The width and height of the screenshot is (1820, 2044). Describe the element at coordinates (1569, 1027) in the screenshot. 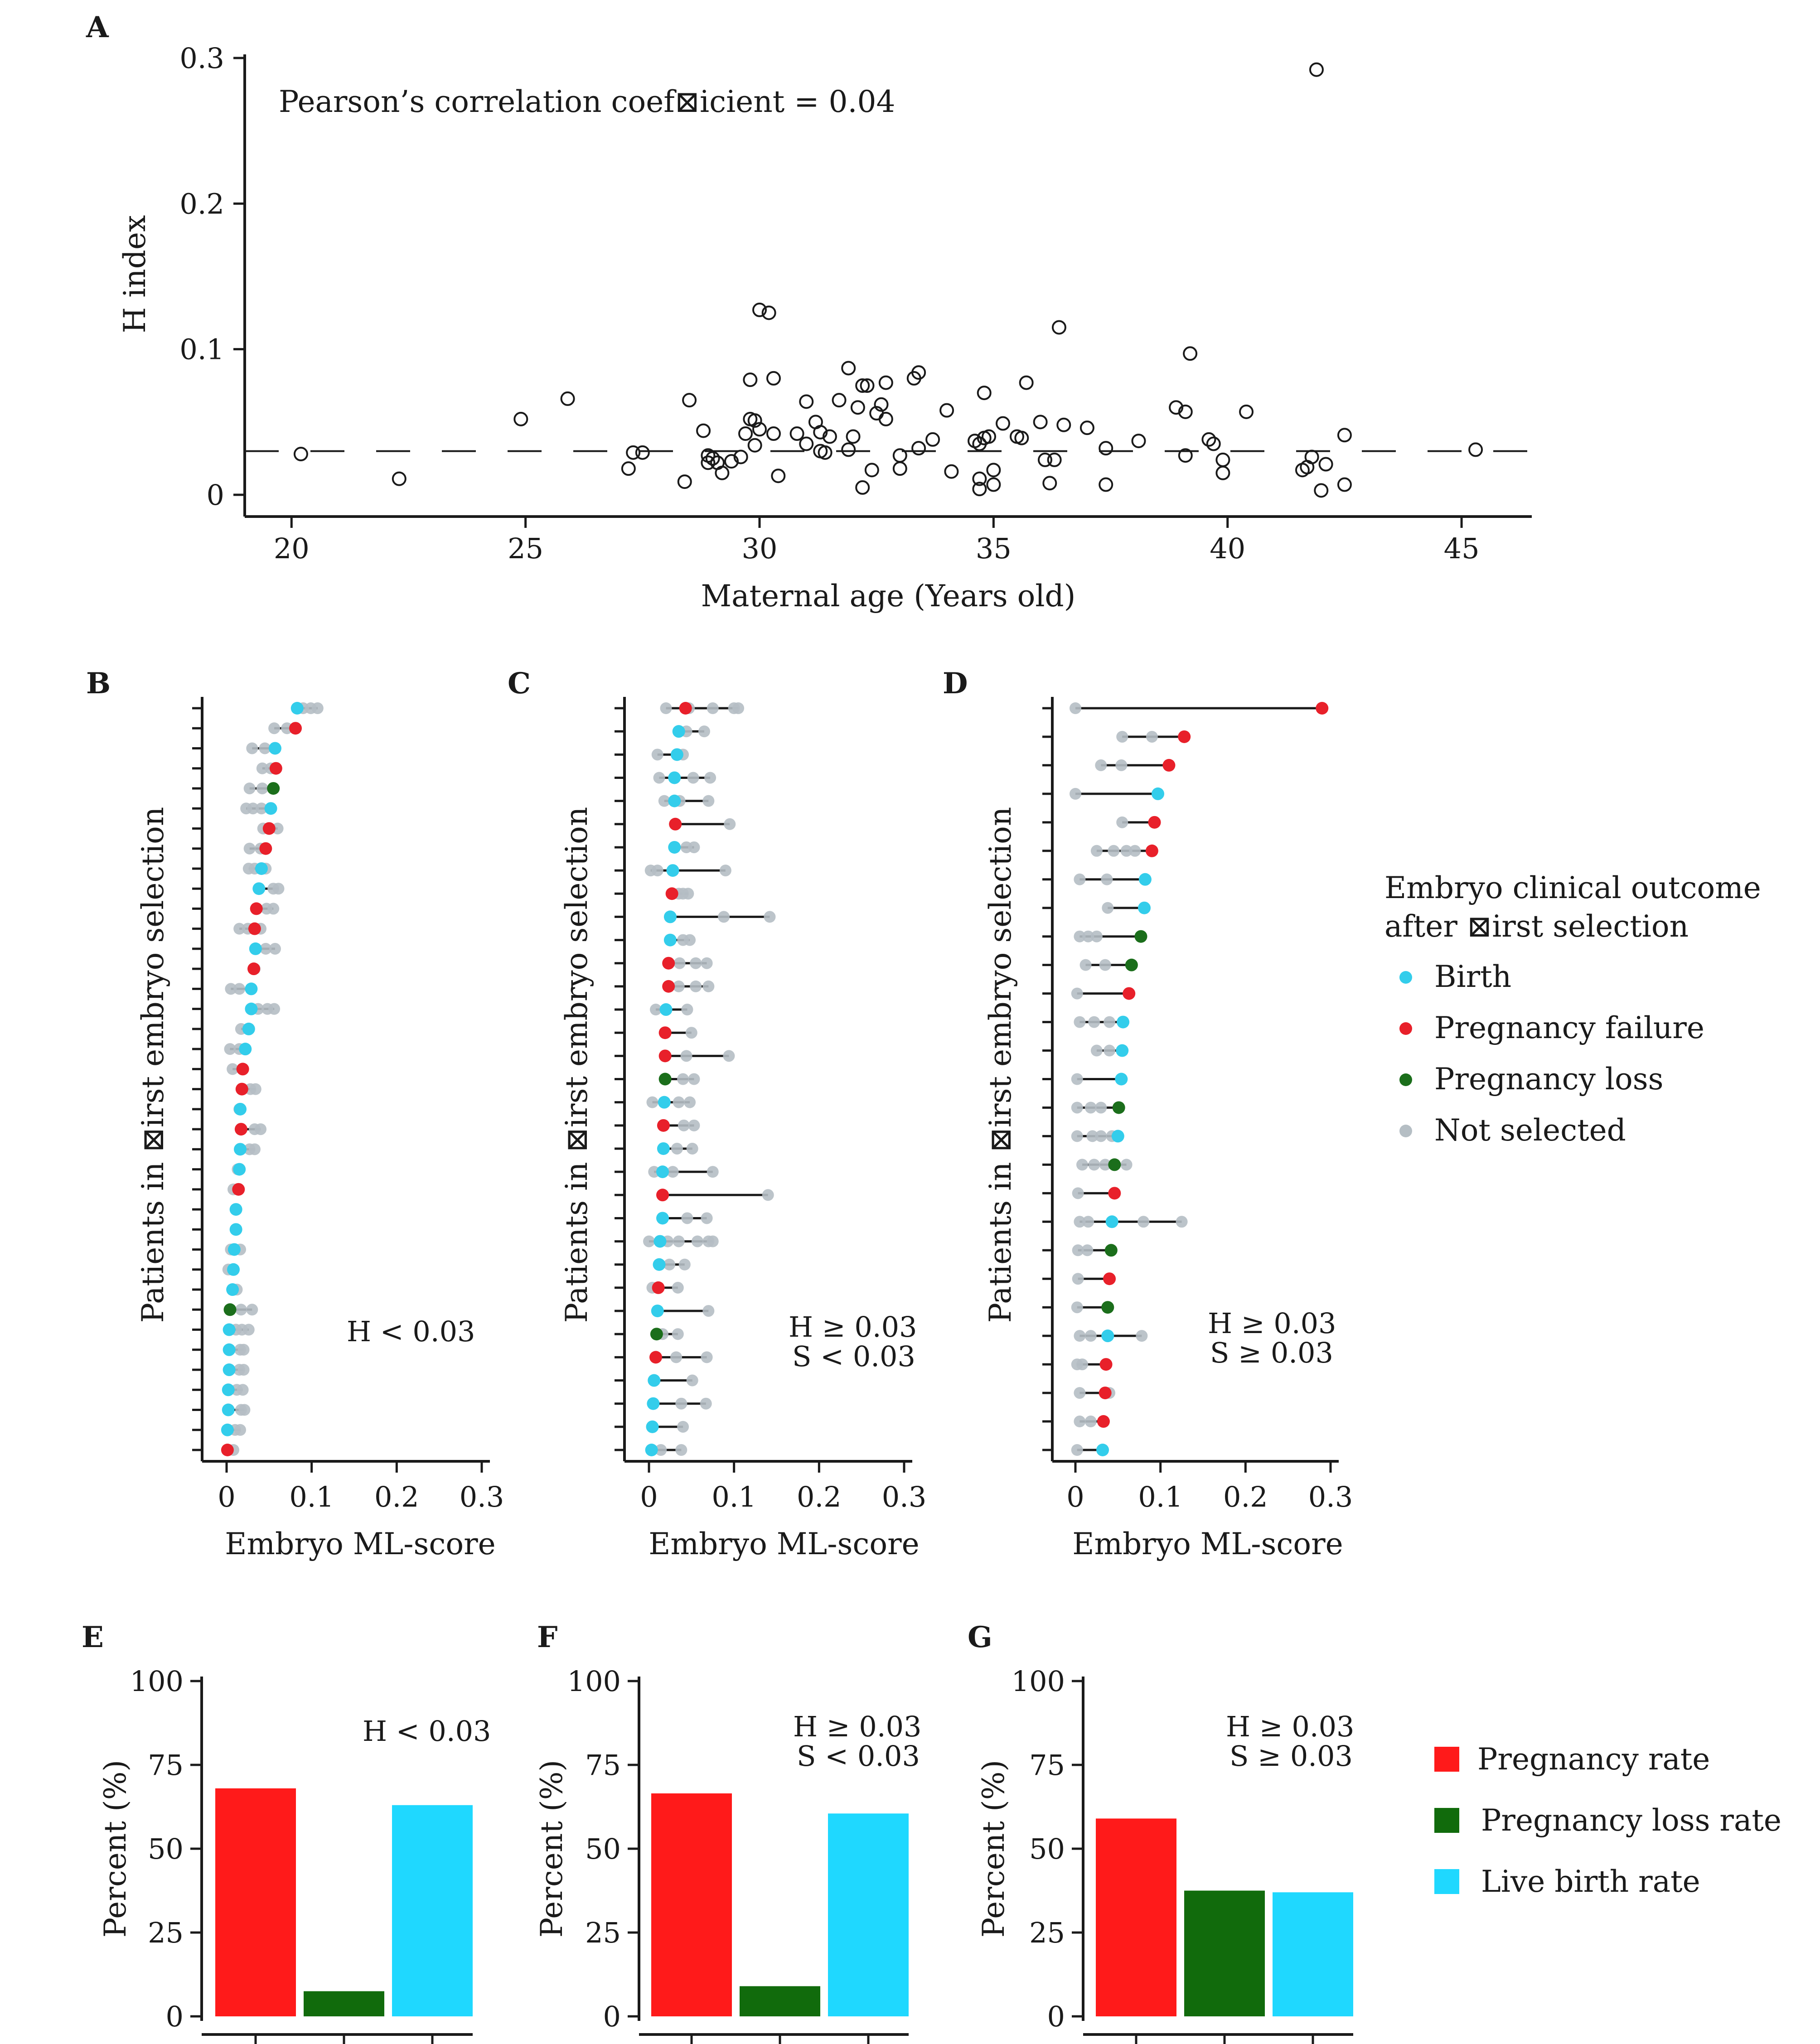

I see `legend-label-failure: Pregnancy failure` at that location.